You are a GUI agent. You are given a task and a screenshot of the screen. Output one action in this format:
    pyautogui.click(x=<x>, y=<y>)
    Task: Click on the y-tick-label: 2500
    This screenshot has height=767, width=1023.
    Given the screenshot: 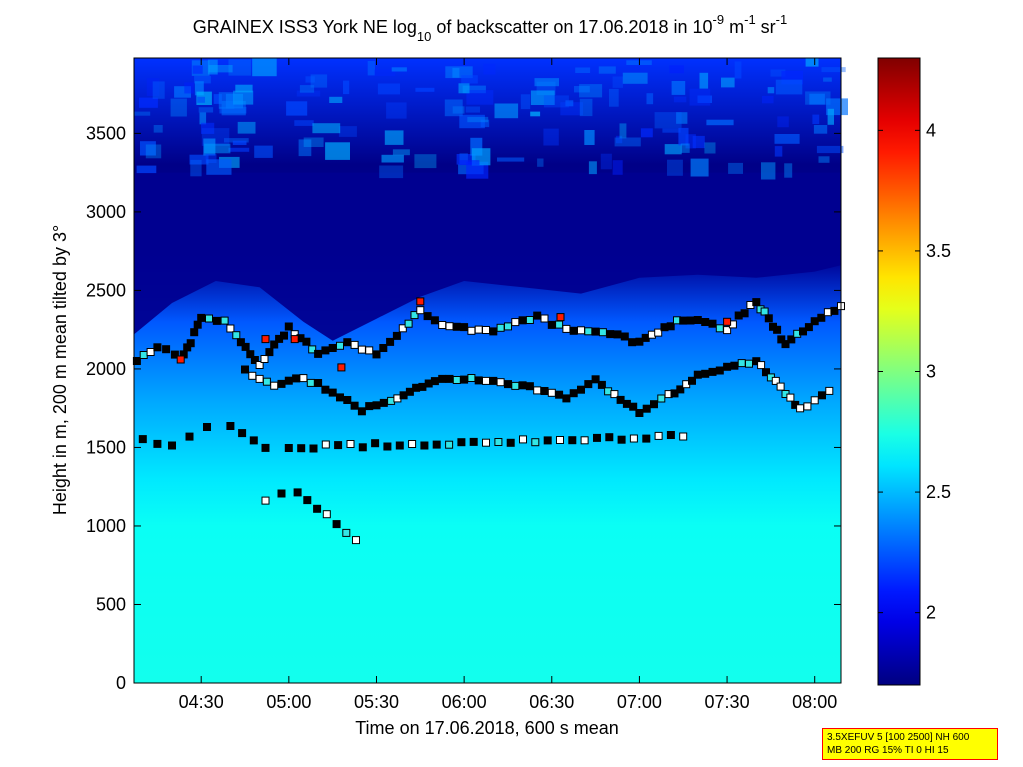 What is the action you would take?
    pyautogui.click(x=106, y=290)
    